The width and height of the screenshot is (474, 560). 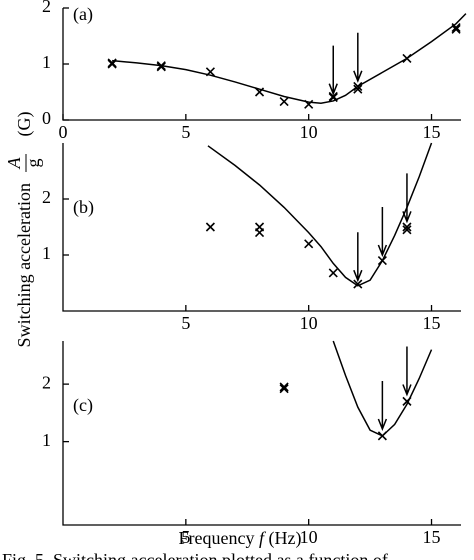 What do you see at coordinates (83, 14) in the screenshot?
I see `panel-label: (a)` at bounding box center [83, 14].